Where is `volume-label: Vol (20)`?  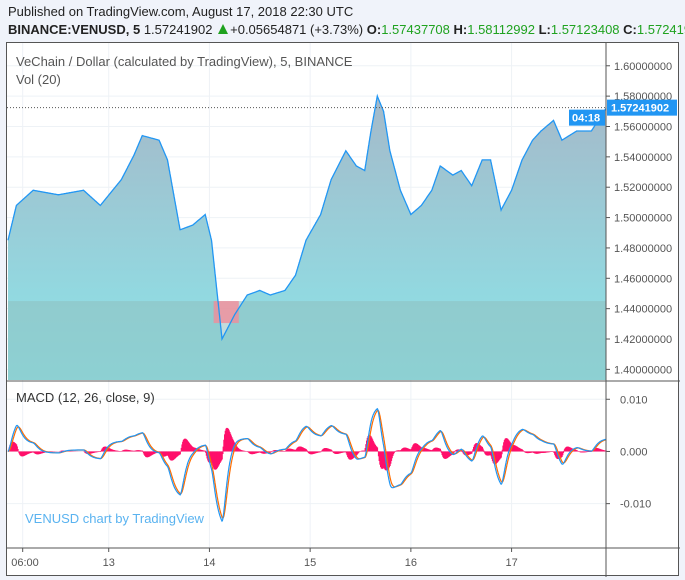 volume-label: Vol (20) is located at coordinates (38, 79).